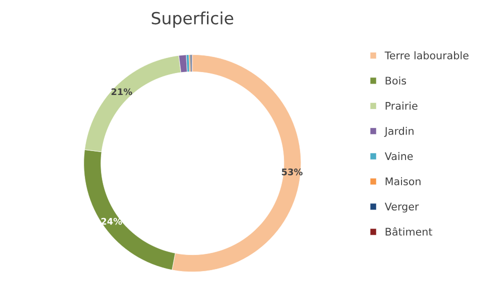  What do you see at coordinates (402, 106) in the screenshot?
I see `legend-label: Prairie` at bounding box center [402, 106].